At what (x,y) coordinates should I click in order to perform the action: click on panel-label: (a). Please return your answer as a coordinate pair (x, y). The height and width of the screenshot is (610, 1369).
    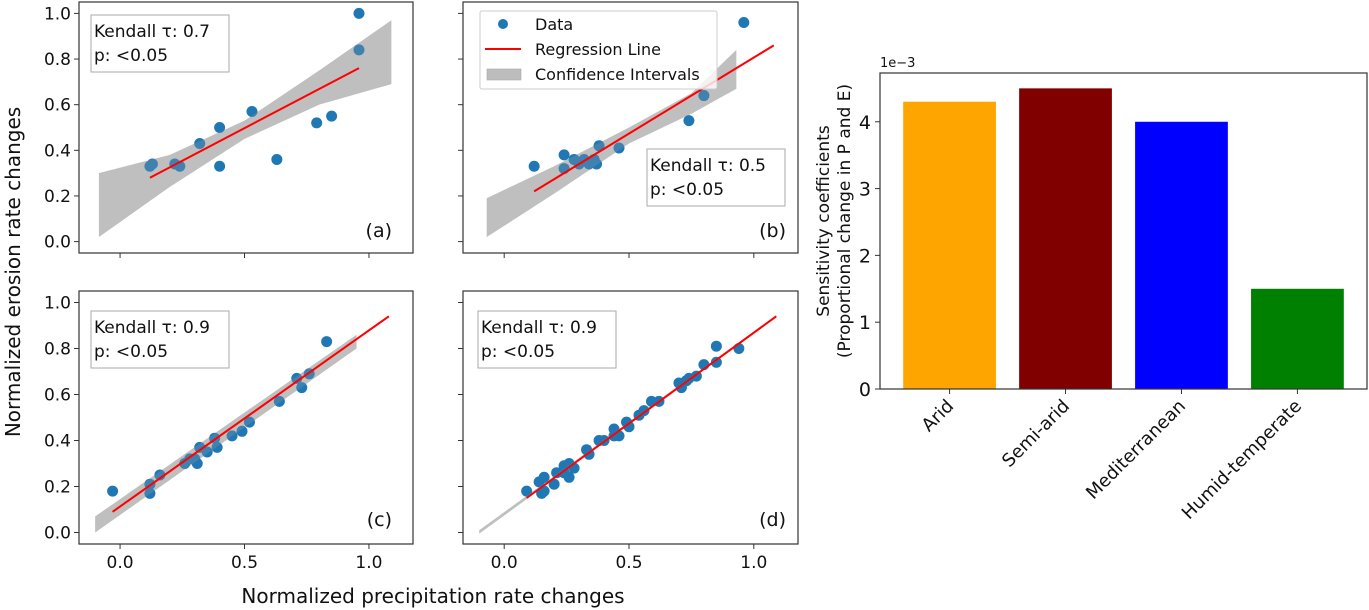
    Looking at the image, I should click on (379, 231).